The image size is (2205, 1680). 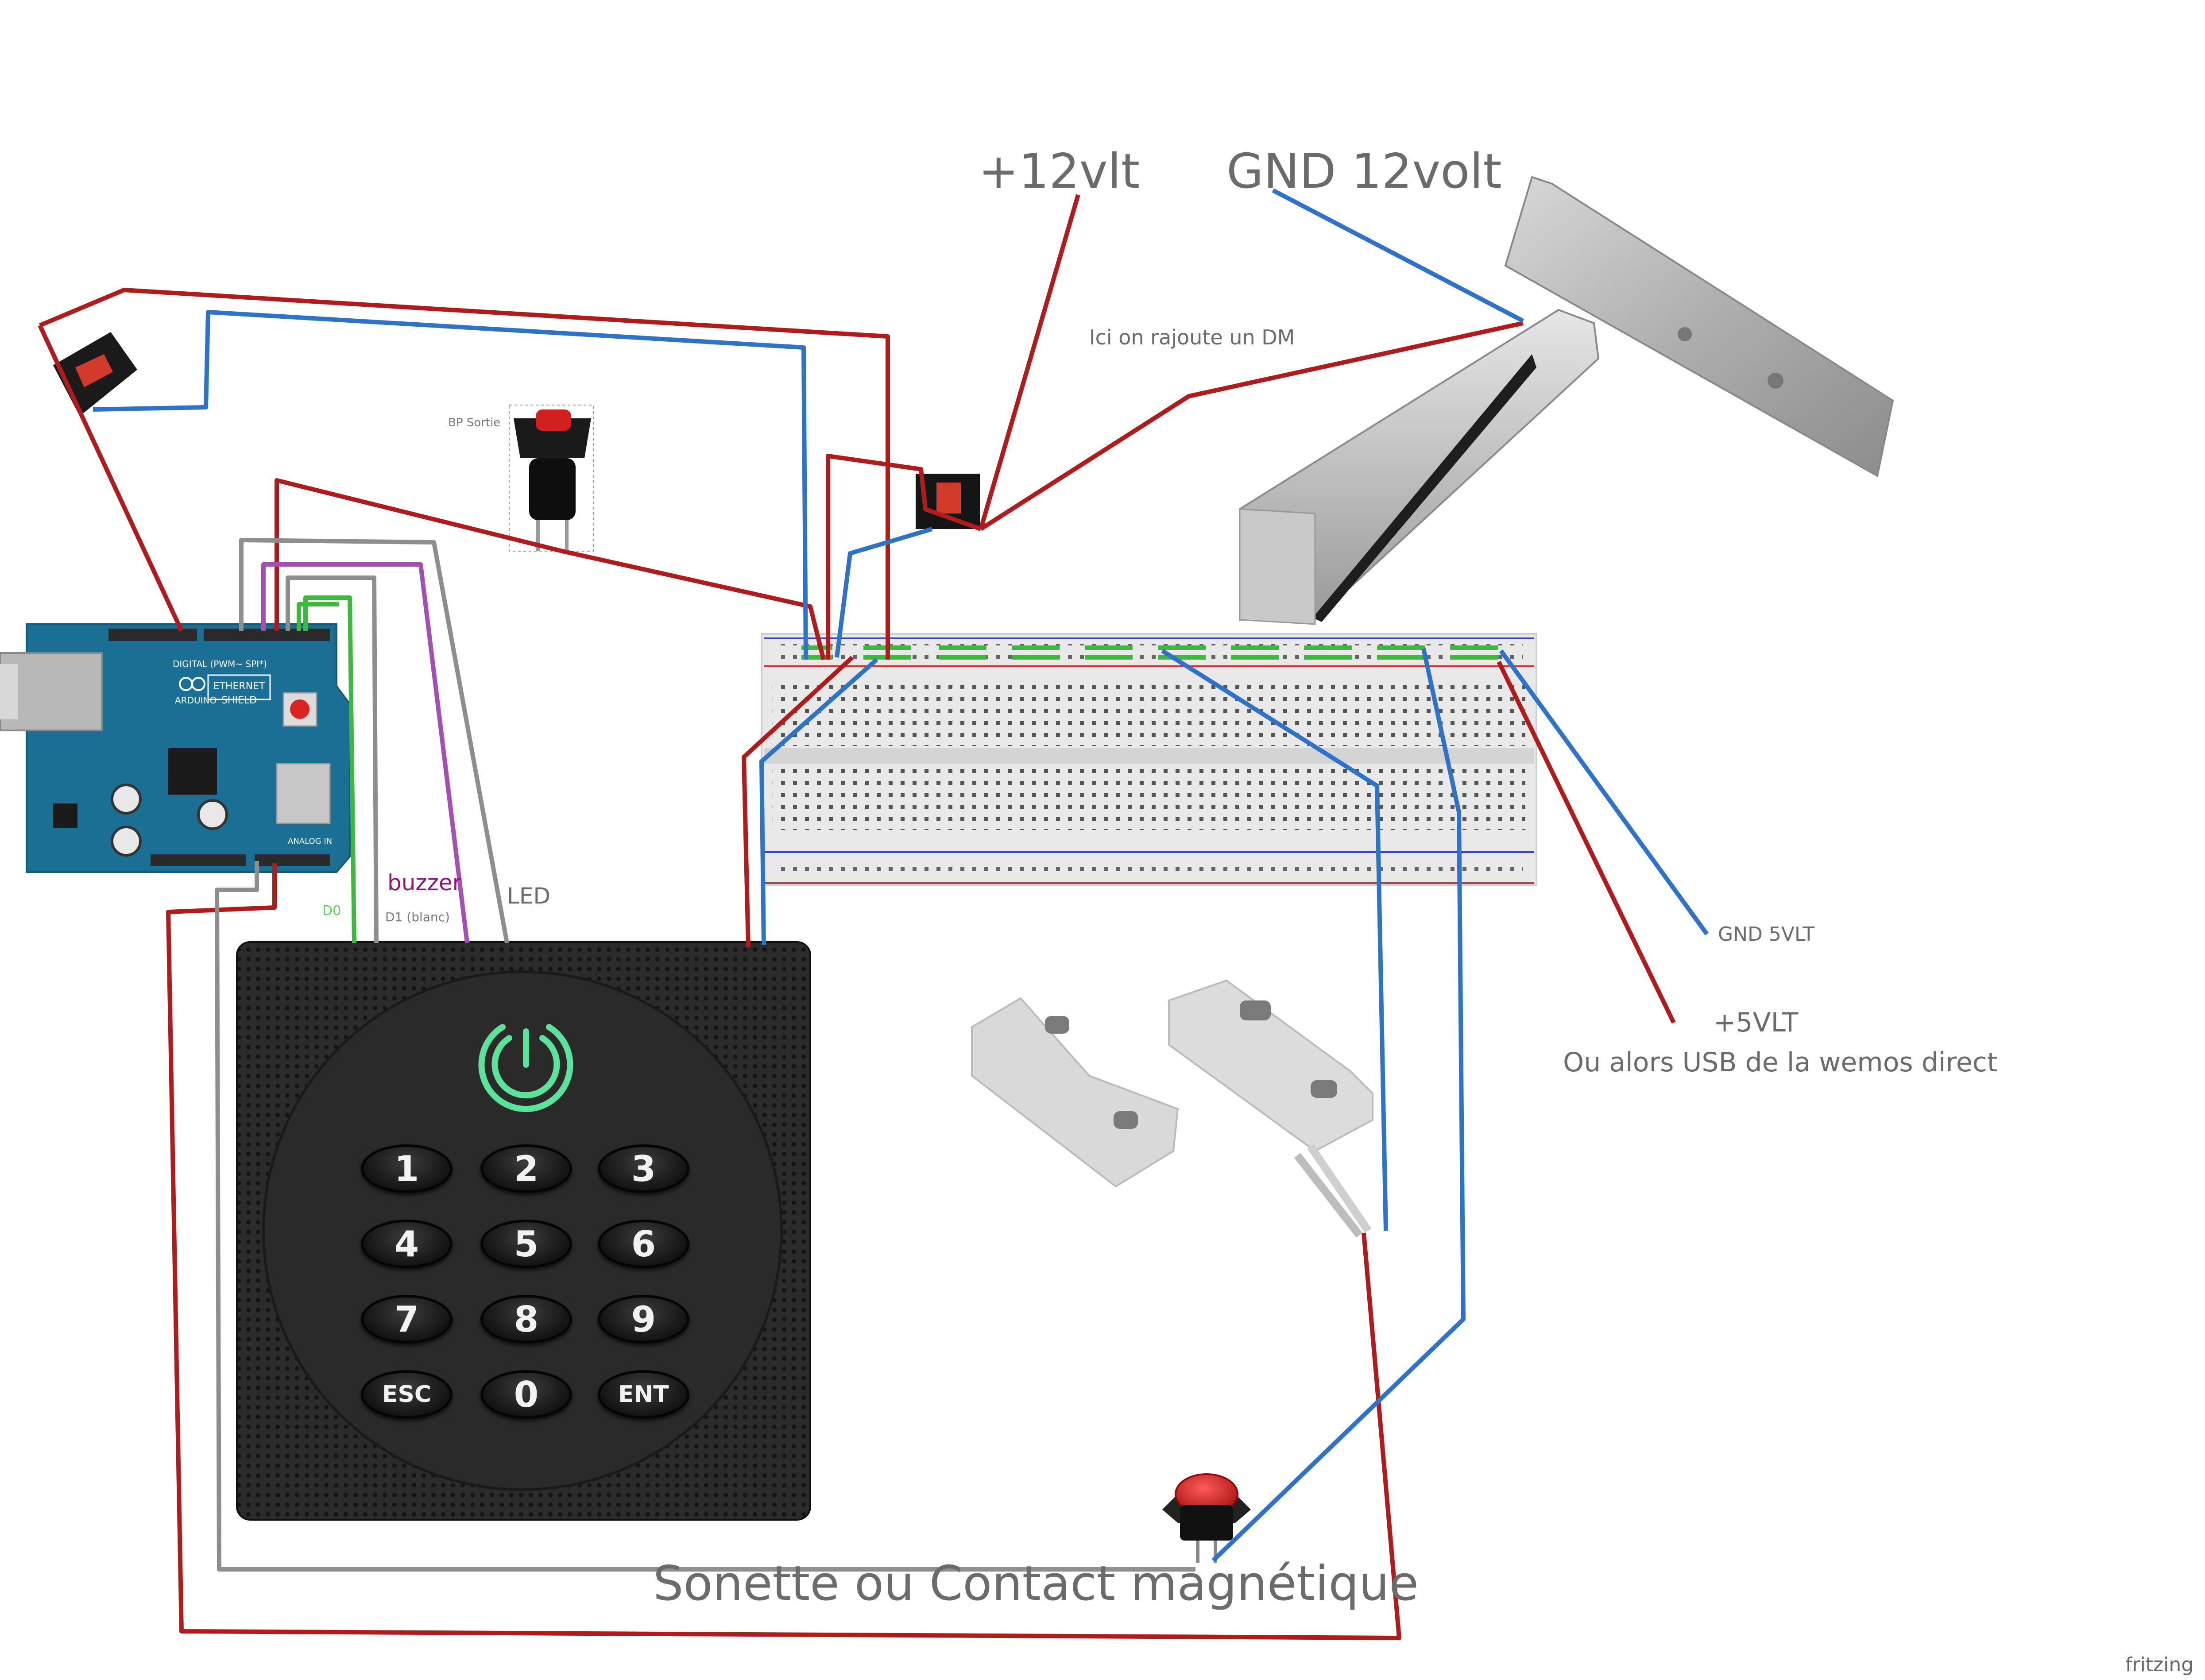 What do you see at coordinates (310, 842) in the screenshot?
I see `arduino-analog-label: ANALOG IN` at bounding box center [310, 842].